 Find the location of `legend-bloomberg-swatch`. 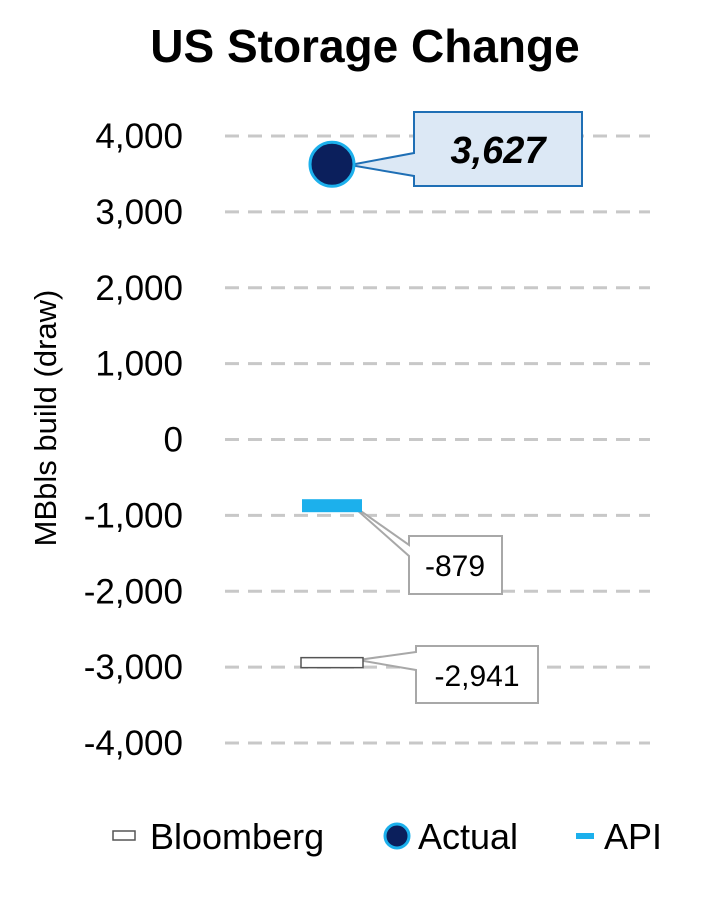

legend-bloomberg-swatch is located at coordinates (124, 835).